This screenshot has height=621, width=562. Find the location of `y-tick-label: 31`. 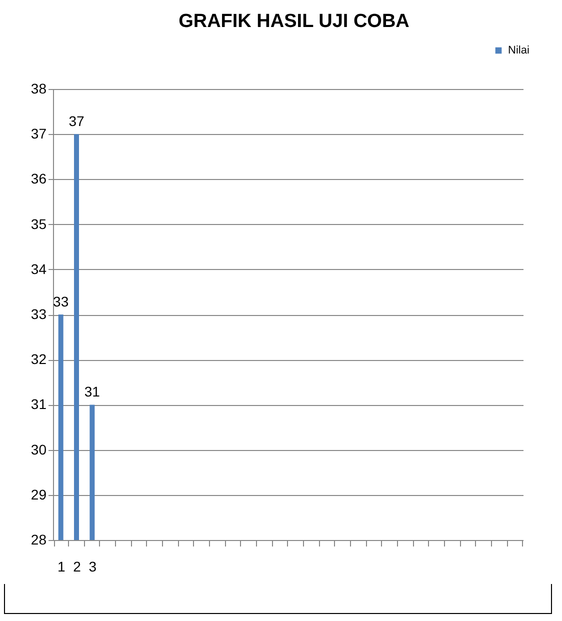

y-tick-label: 31 is located at coordinates (38, 404).